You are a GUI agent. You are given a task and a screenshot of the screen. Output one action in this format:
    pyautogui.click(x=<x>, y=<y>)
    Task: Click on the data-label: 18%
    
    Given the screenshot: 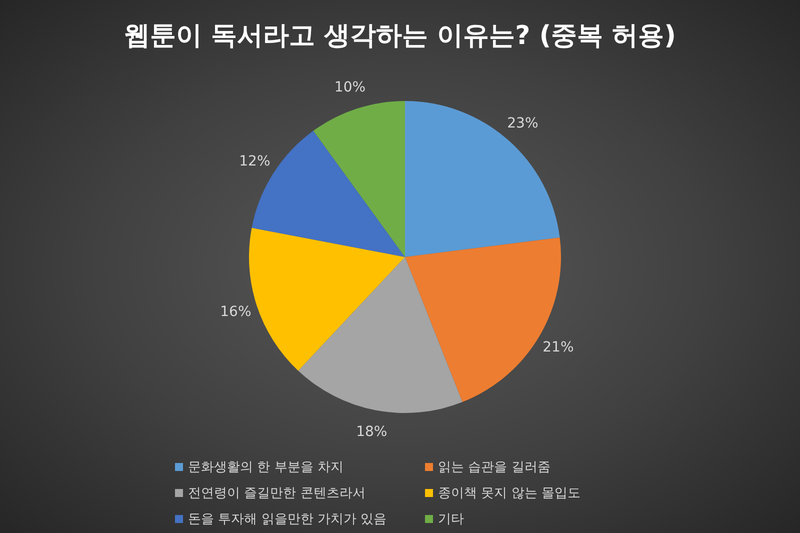 What is the action you would take?
    pyautogui.click(x=372, y=432)
    